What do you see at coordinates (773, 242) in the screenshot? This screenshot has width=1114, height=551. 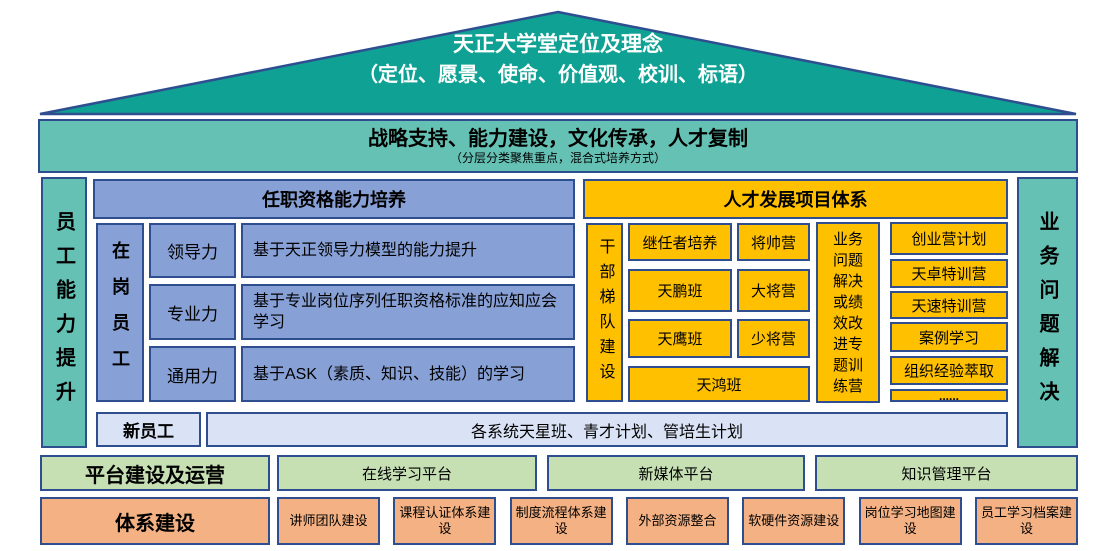 I see `program-box-jiangshuai-camp: 将帅营` at bounding box center [773, 242].